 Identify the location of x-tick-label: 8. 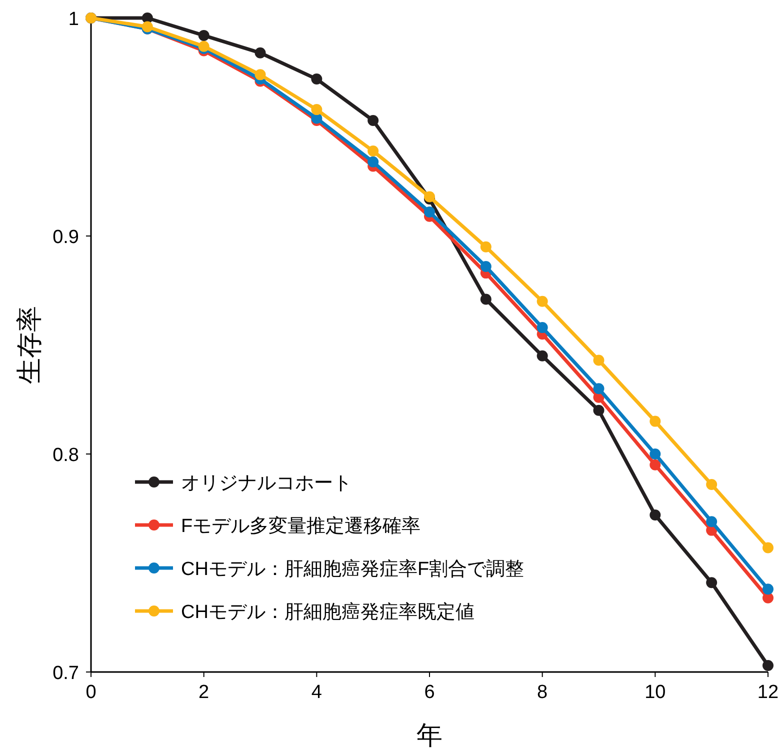
(542, 692).